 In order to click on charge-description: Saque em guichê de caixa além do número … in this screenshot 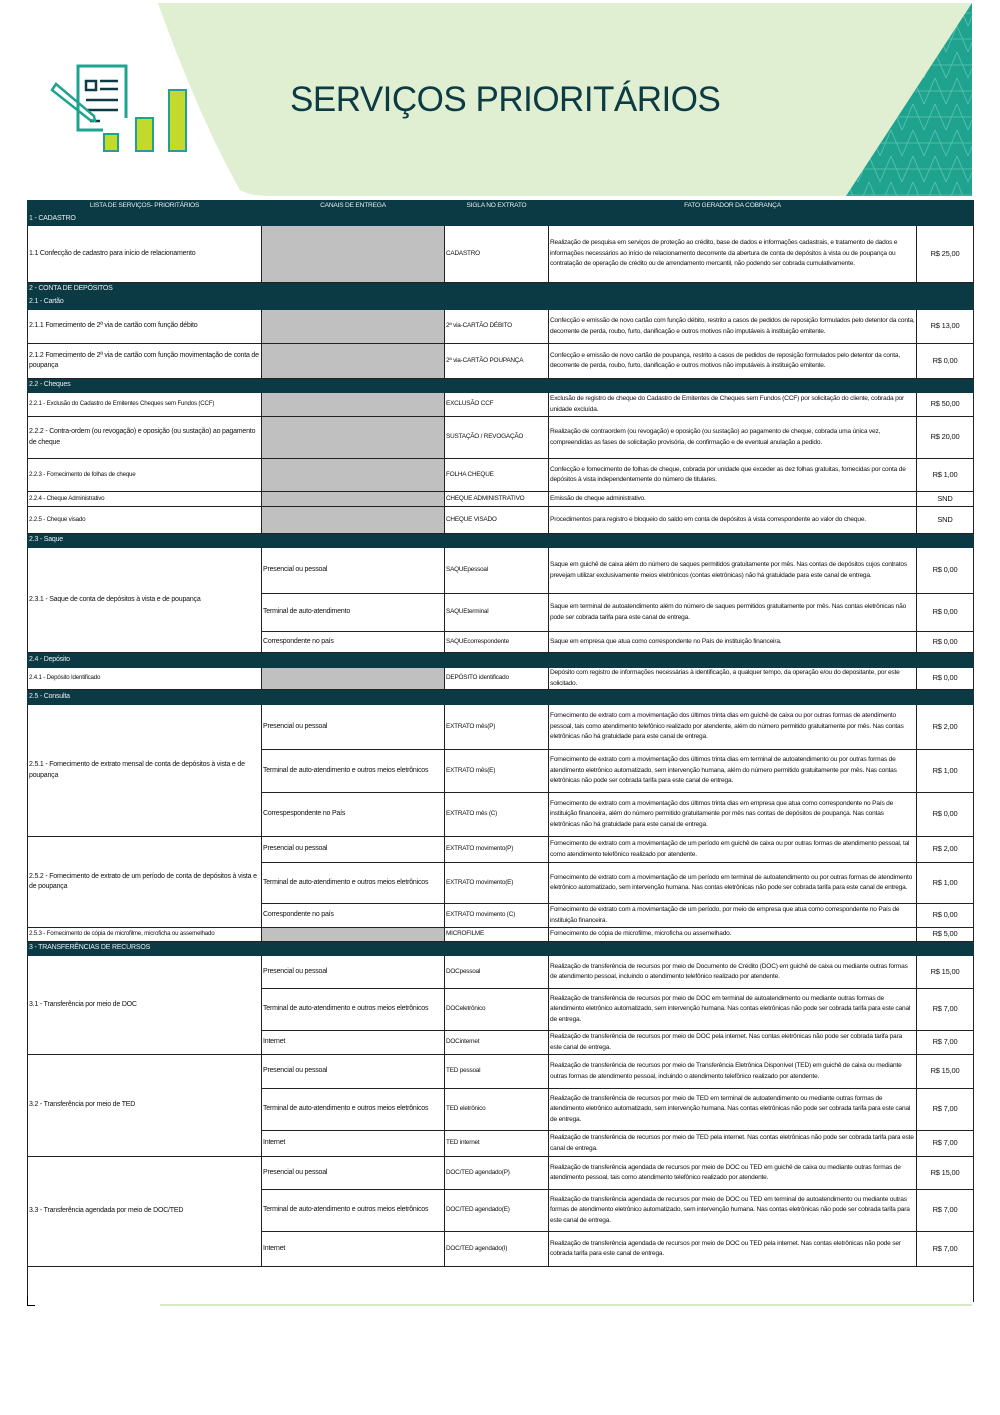, I will do `click(732, 570)`.